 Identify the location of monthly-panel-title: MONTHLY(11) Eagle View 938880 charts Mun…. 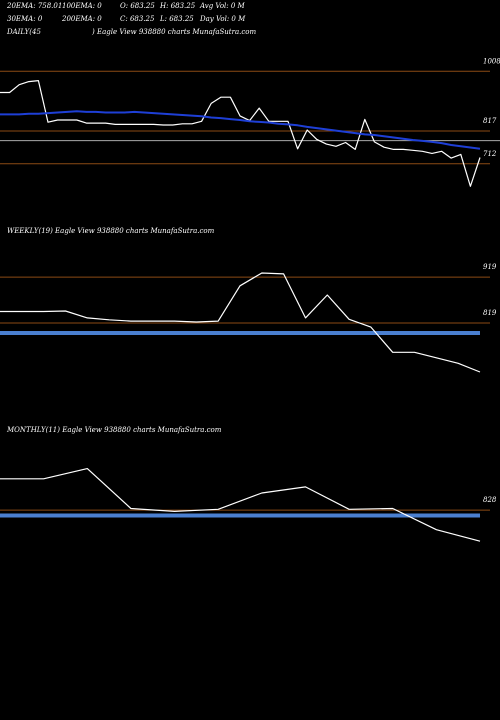
(114, 430).